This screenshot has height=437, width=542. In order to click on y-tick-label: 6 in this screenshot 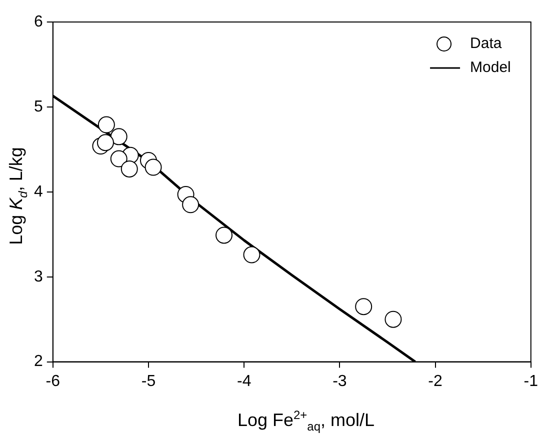, I will do `click(38, 21)`.